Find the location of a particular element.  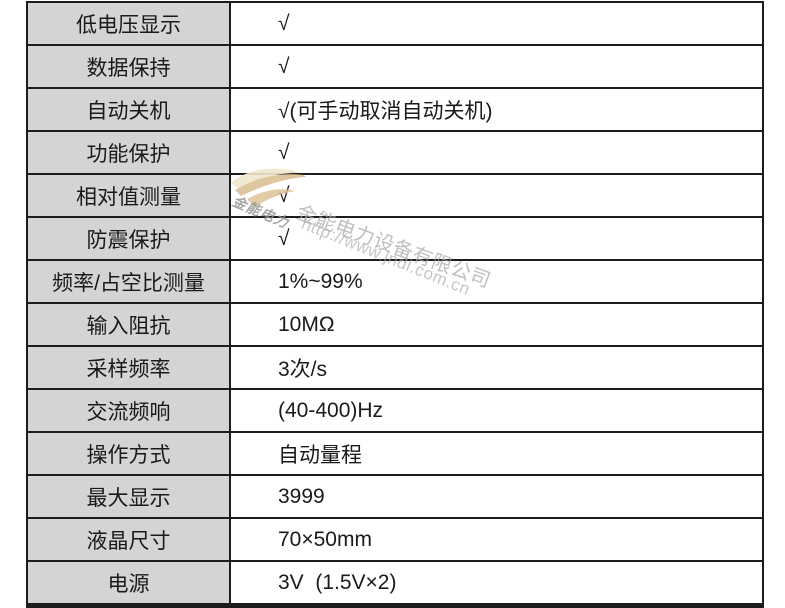

spec-row: 液晶尺寸 70×50mm is located at coordinates (395, 539).